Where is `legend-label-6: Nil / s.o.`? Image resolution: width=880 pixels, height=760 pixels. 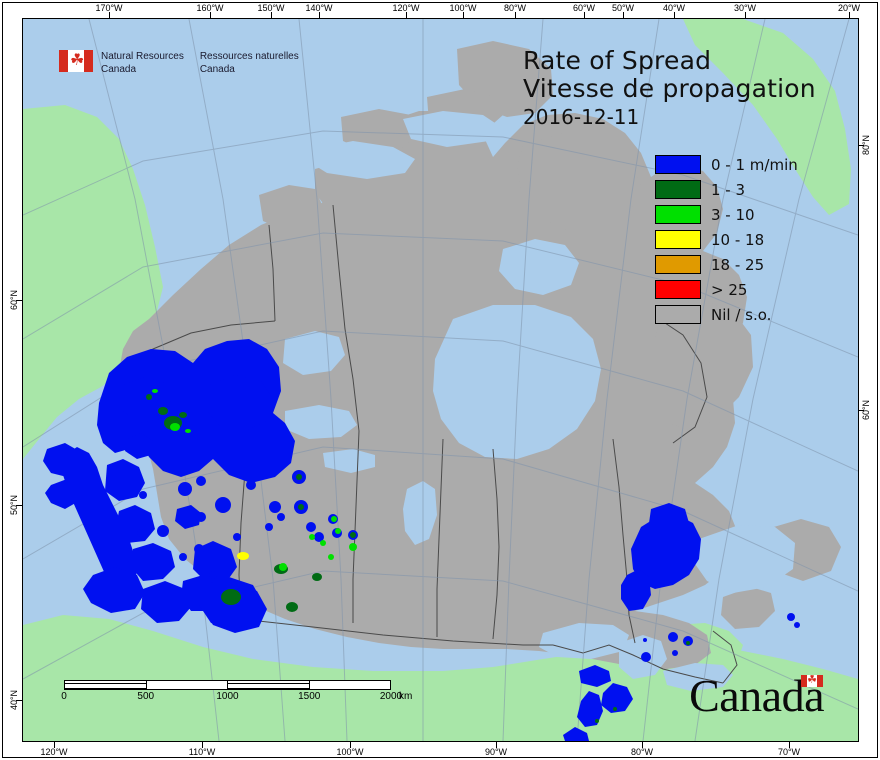 legend-label-6: Nil / s.o. is located at coordinates (741, 314).